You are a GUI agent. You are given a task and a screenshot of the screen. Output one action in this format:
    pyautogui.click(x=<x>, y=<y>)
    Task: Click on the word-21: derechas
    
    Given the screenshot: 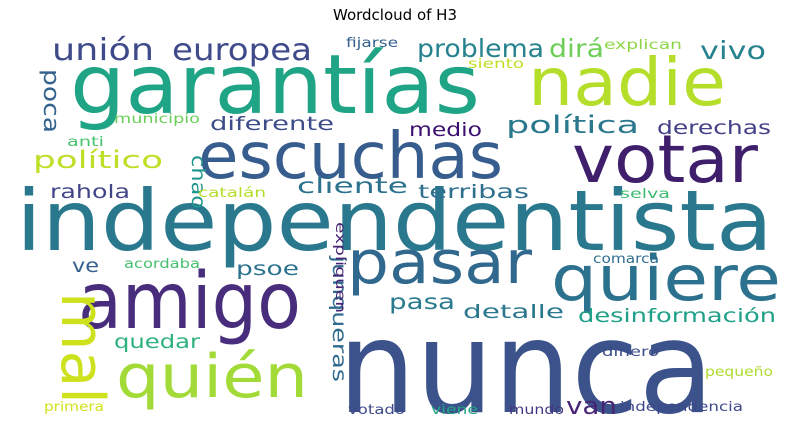 What is the action you would take?
    pyautogui.click(x=714, y=128)
    